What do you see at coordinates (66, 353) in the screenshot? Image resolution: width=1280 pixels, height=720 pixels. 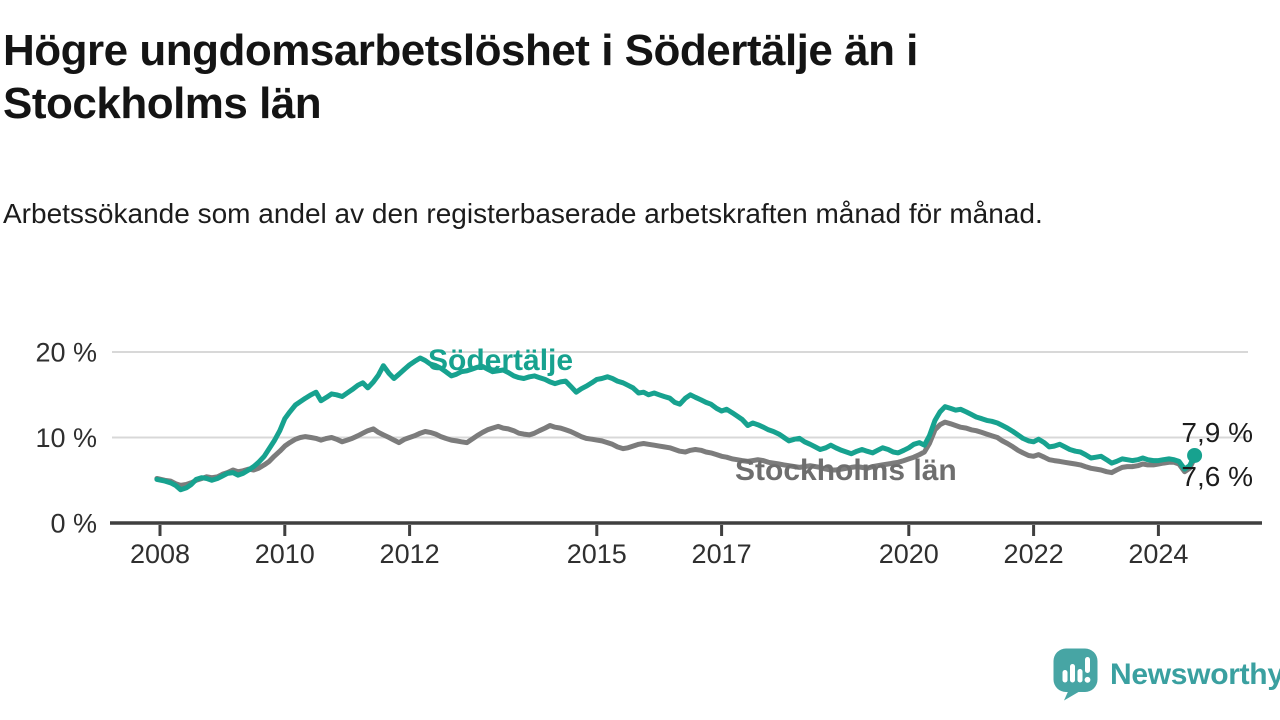 I see `y-tick-label: 20 %` at bounding box center [66, 353].